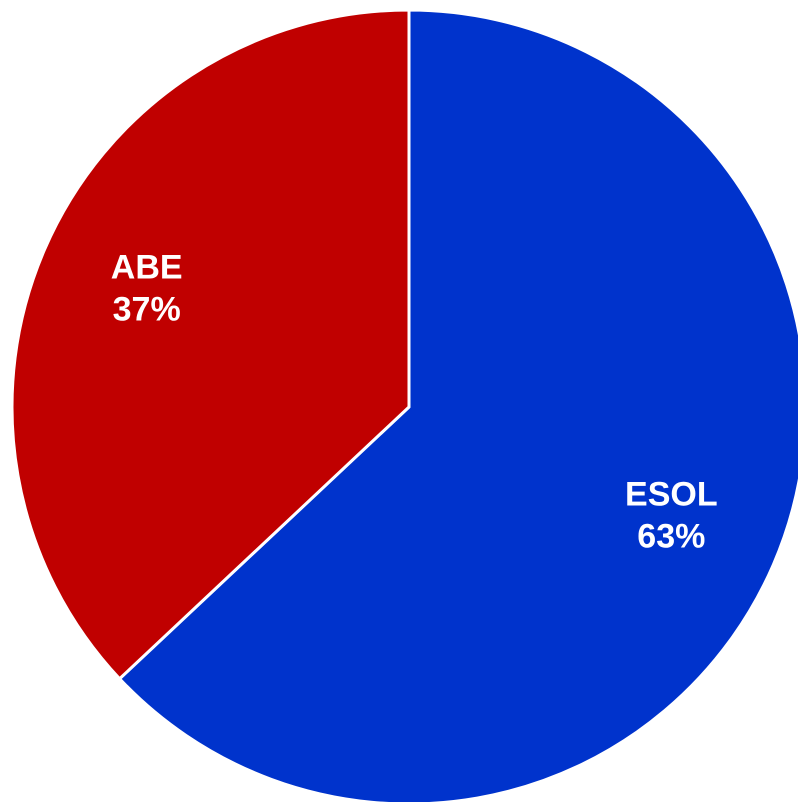 This screenshot has height=802, width=798. I want to click on slice-category-label: ABE, so click(147, 267).